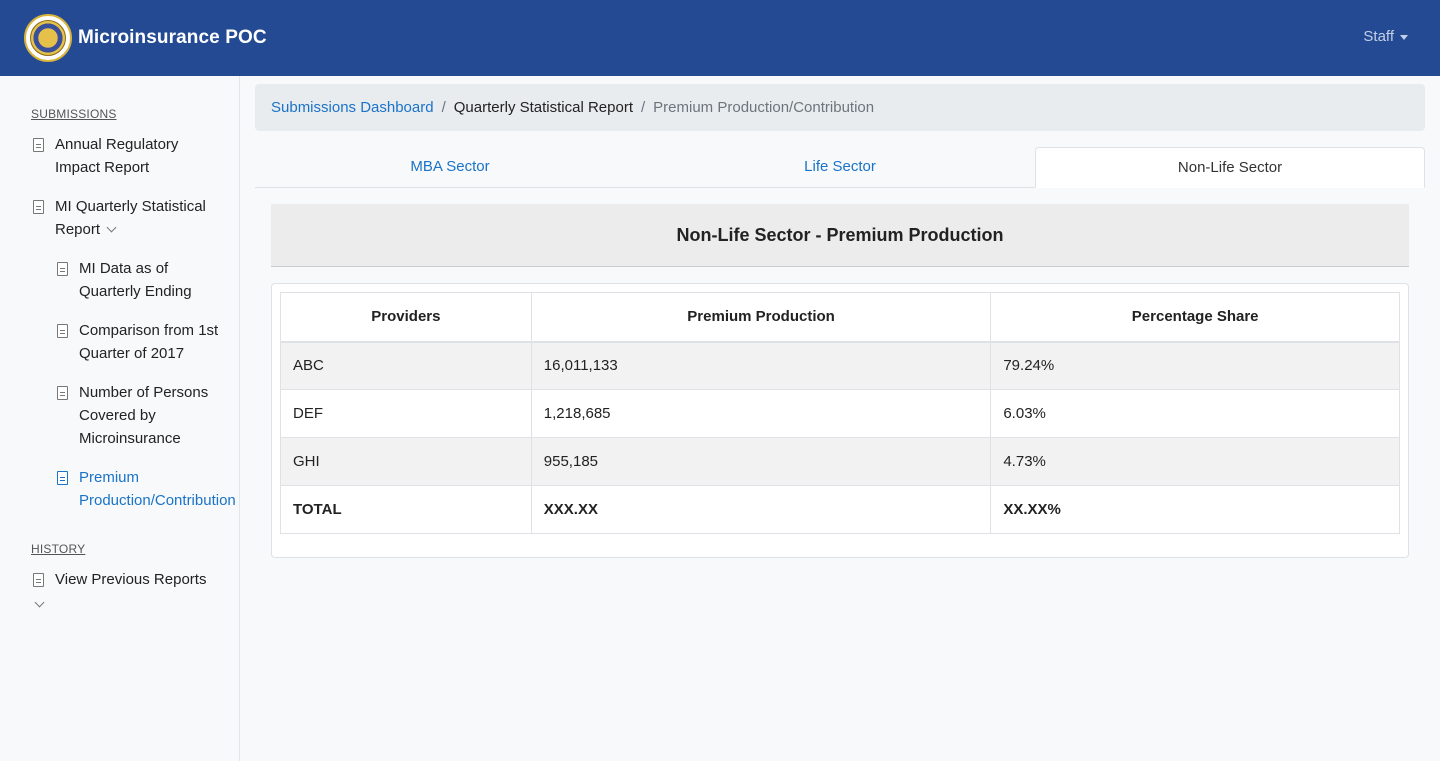  I want to click on logo-icon, so click(48, 38).